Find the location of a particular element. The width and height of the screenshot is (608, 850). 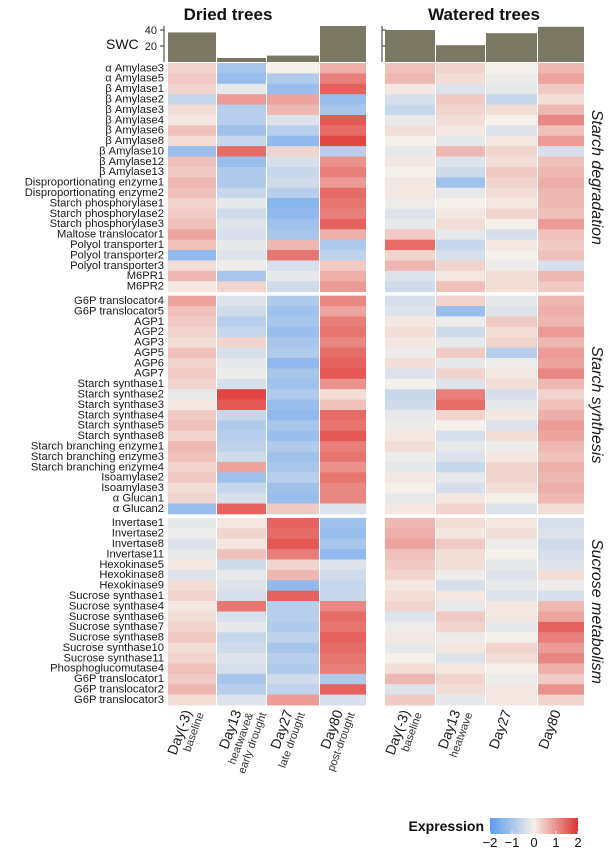

gene-label: Disproportionating enzyme1 is located at coordinates (94, 183).